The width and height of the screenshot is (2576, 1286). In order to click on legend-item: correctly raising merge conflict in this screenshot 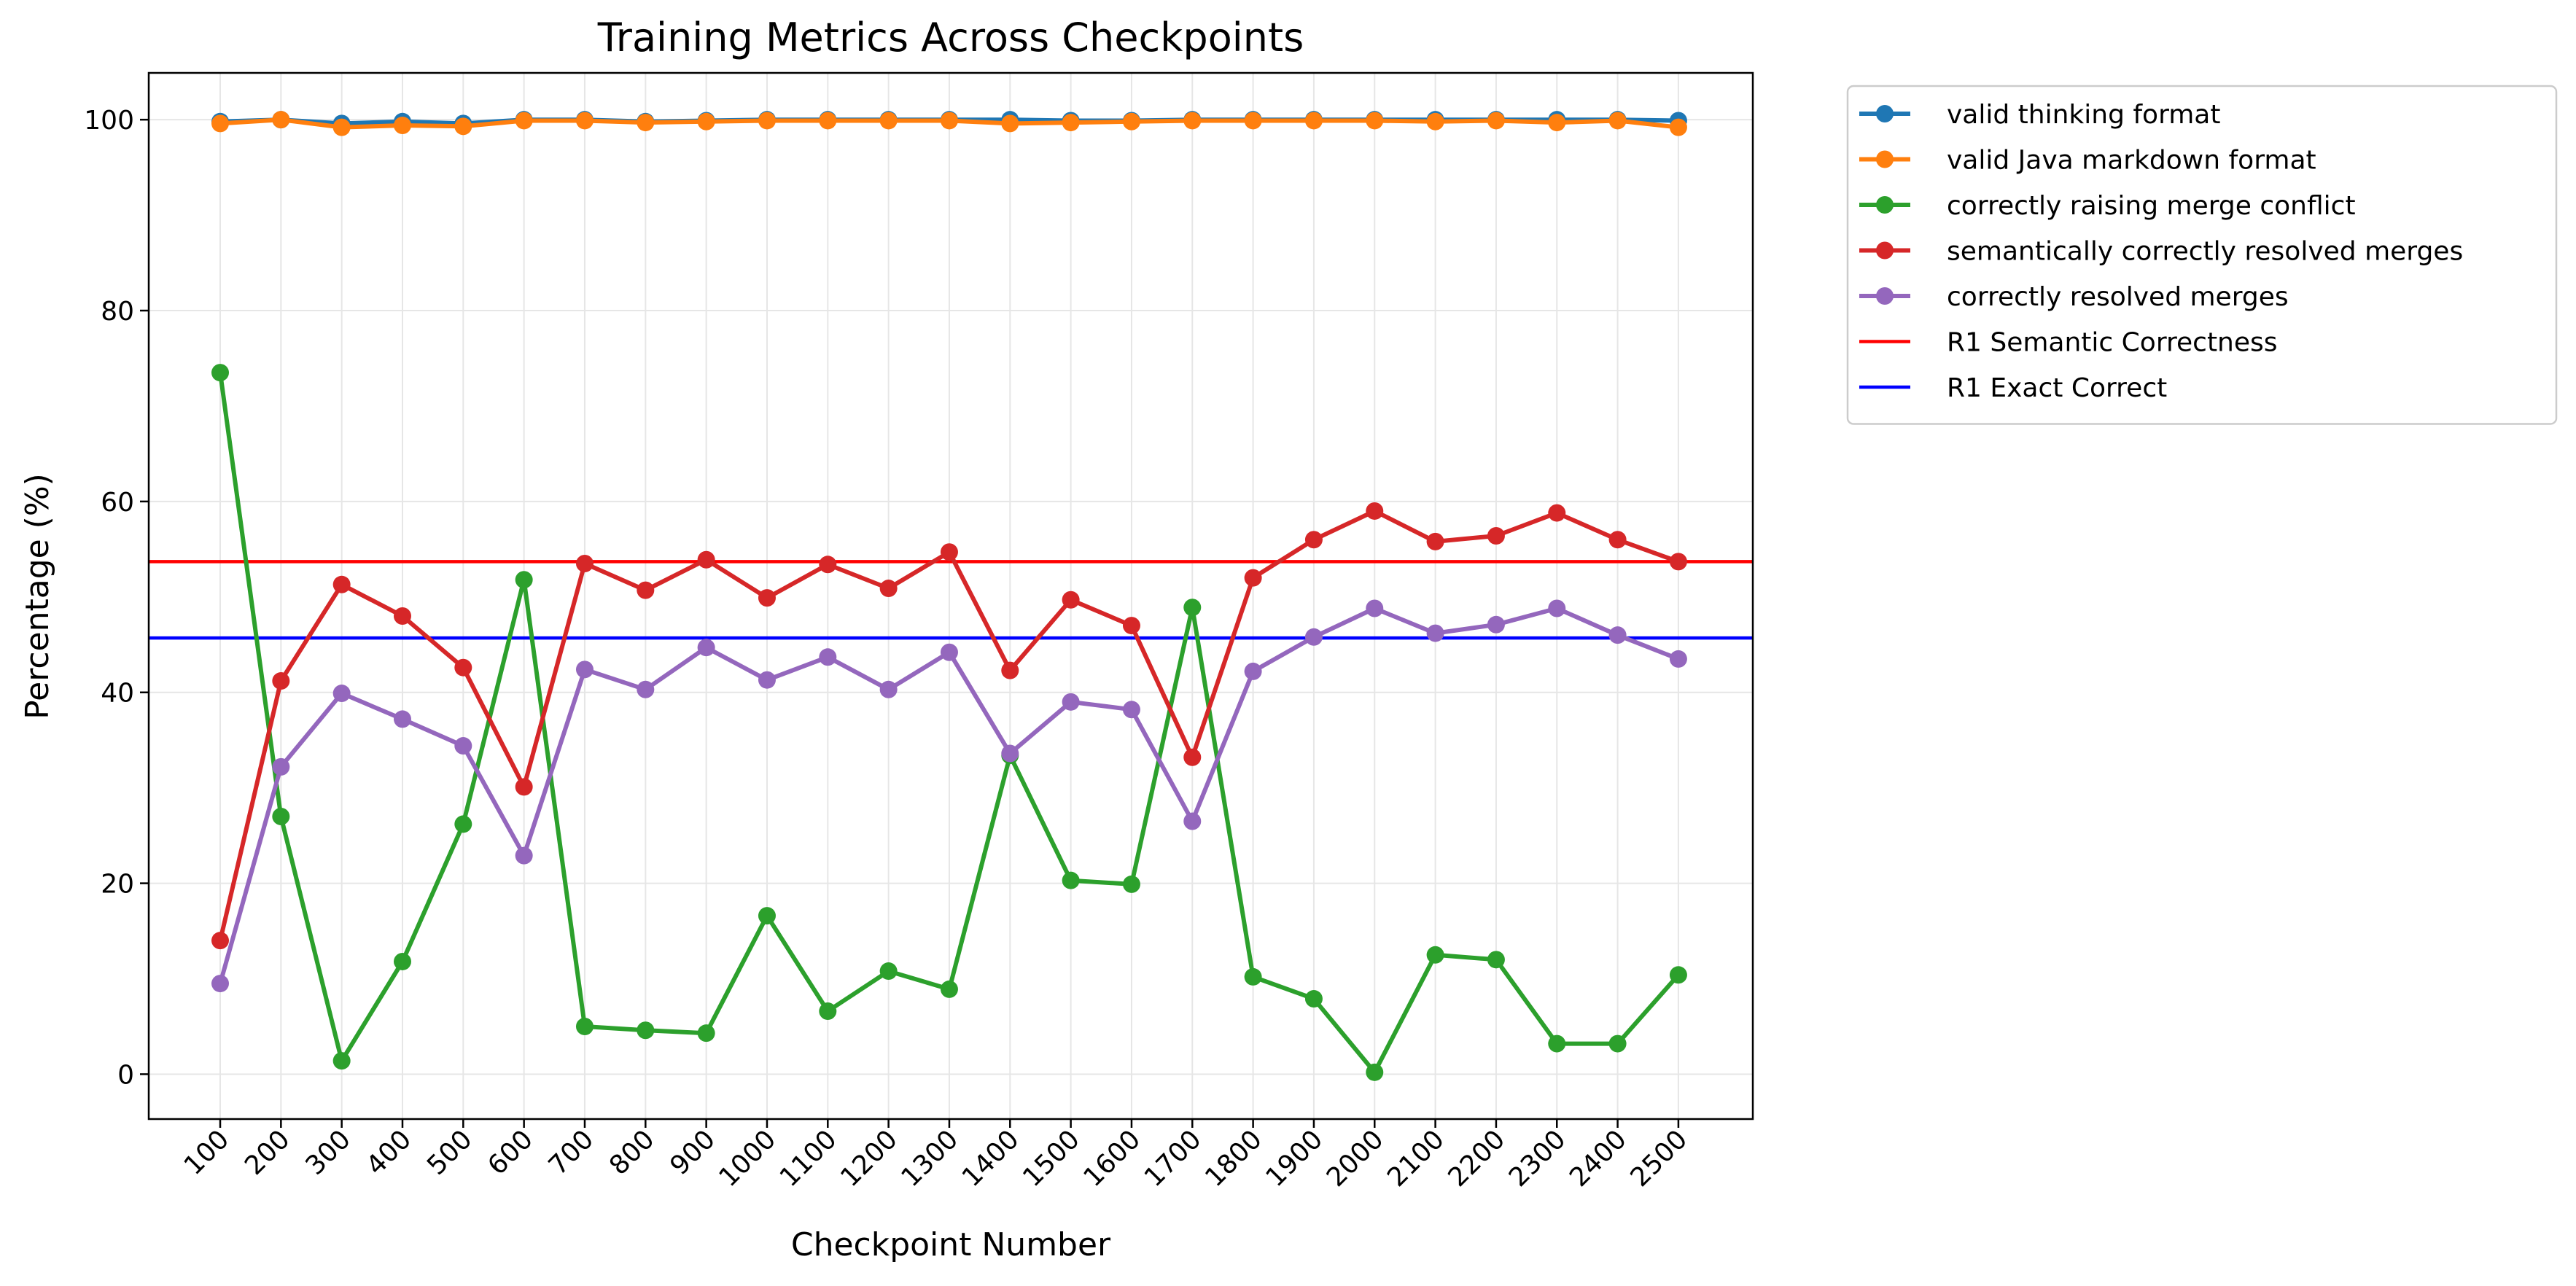, I will do `click(2107, 206)`.